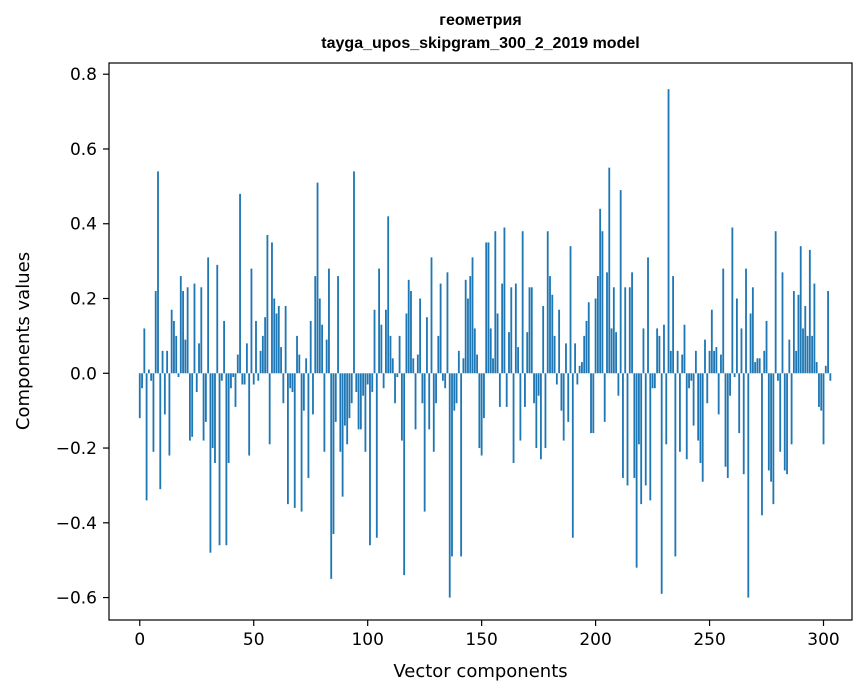 The height and width of the screenshot is (696, 867). Describe the element at coordinates (254, 640) in the screenshot. I see `x-tick-label: 50` at that location.